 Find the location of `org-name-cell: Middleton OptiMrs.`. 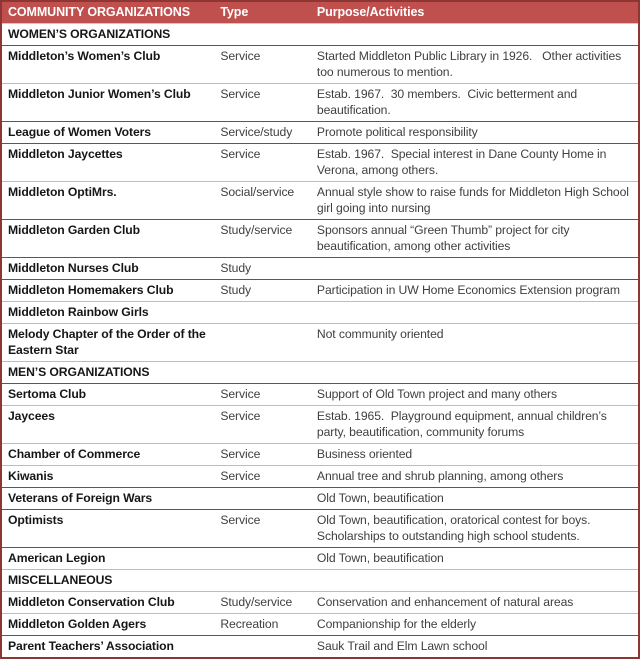

org-name-cell: Middleton OptiMrs. is located at coordinates (108, 200).